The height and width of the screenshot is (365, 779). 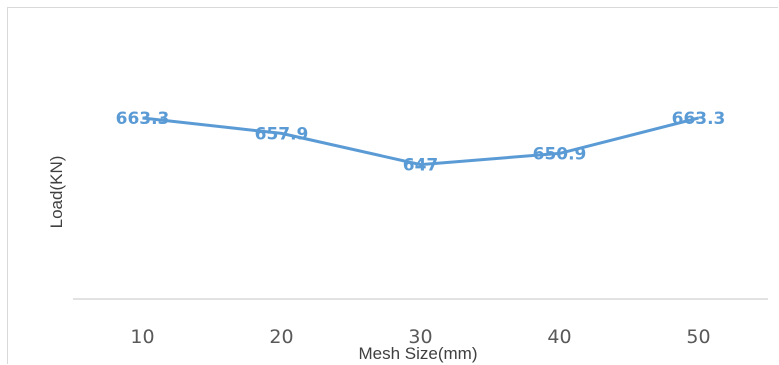 I want to click on x-tick-label-30: 30, so click(x=420, y=337).